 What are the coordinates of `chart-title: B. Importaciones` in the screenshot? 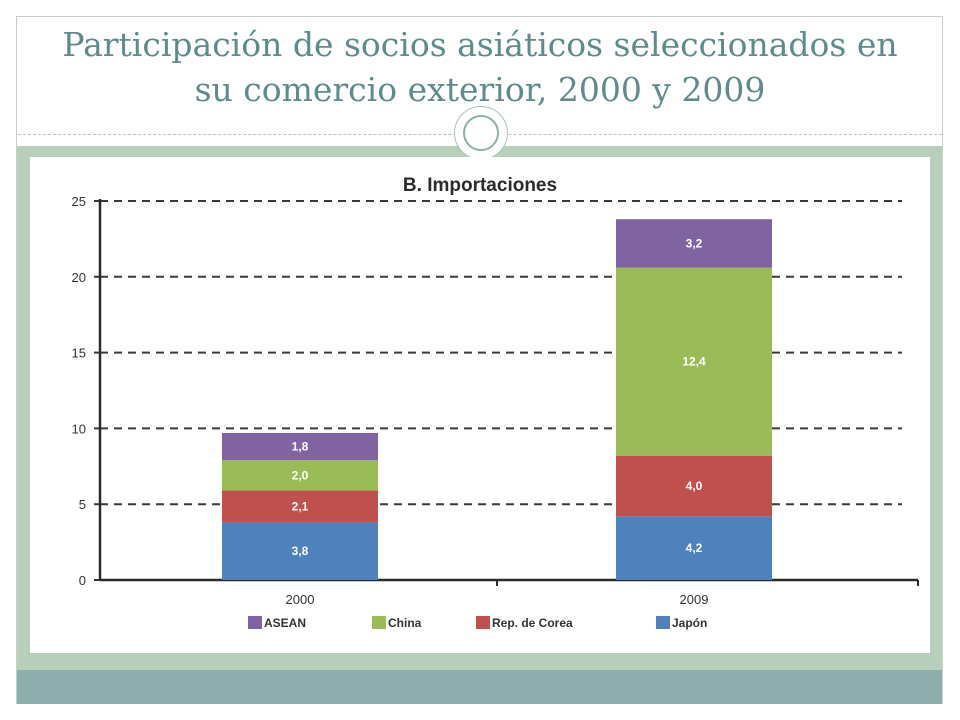 It's located at (480, 185).